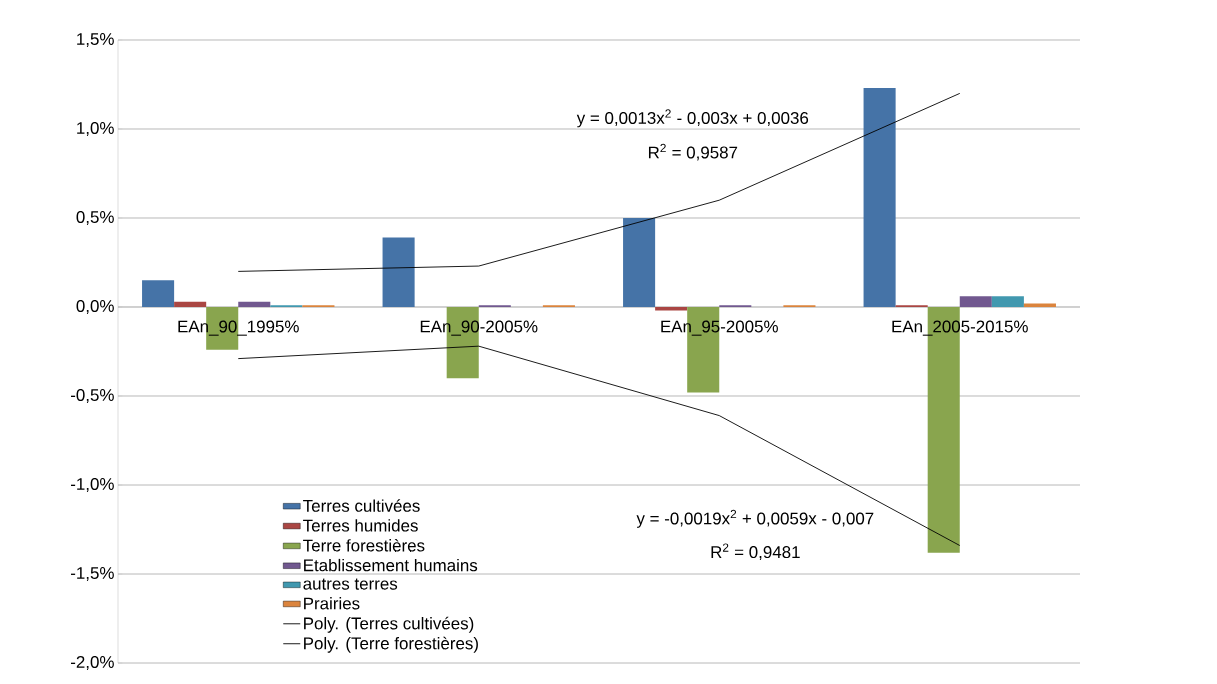 The width and height of the screenshot is (1217, 684). Describe the element at coordinates (389, 624) in the screenshot. I see `legend-label: Poly. (Terres cultivées)` at that location.